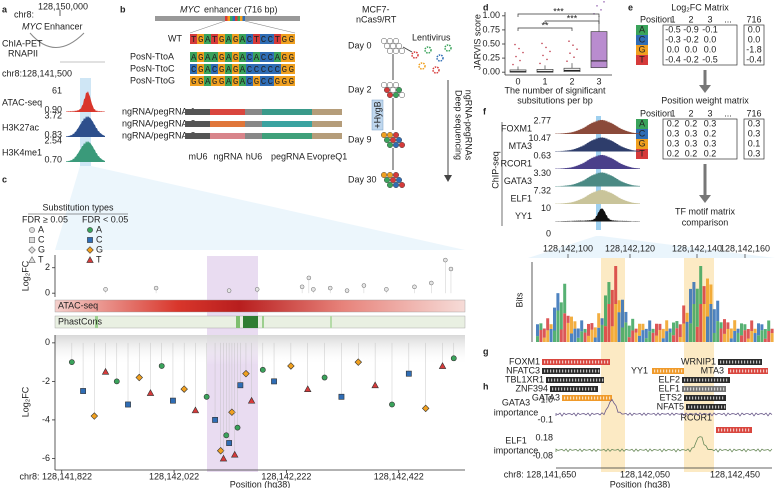 This screenshot has width=775, height=488. Describe the element at coordinates (46, 381) in the screenshot. I see `y-tick-label: -2` at that location.